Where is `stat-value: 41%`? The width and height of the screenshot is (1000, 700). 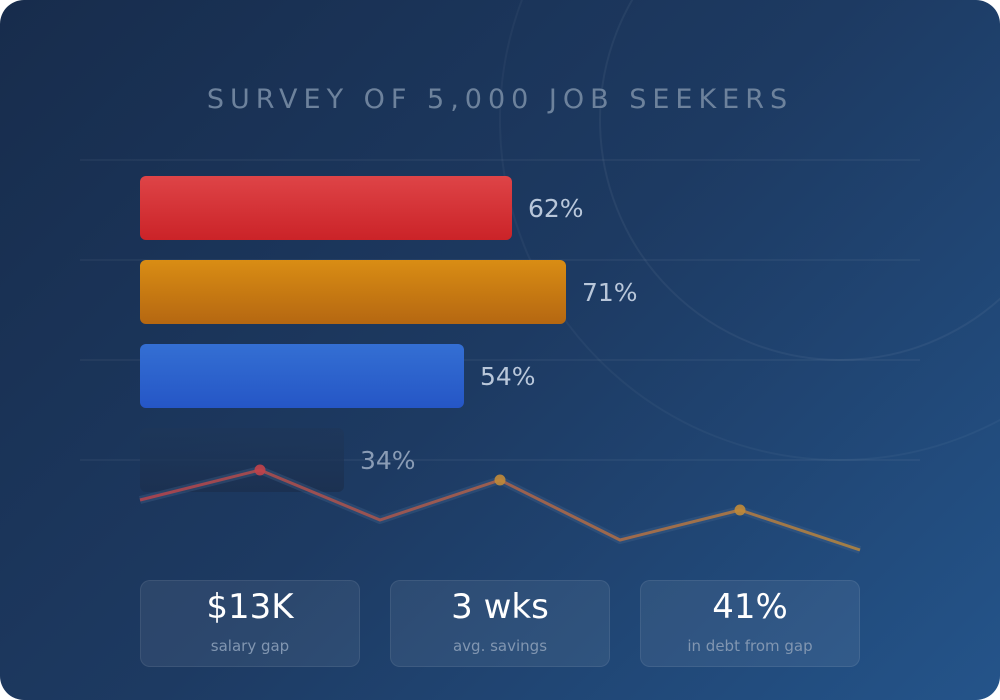
stat-value: 41% is located at coordinates (750, 607).